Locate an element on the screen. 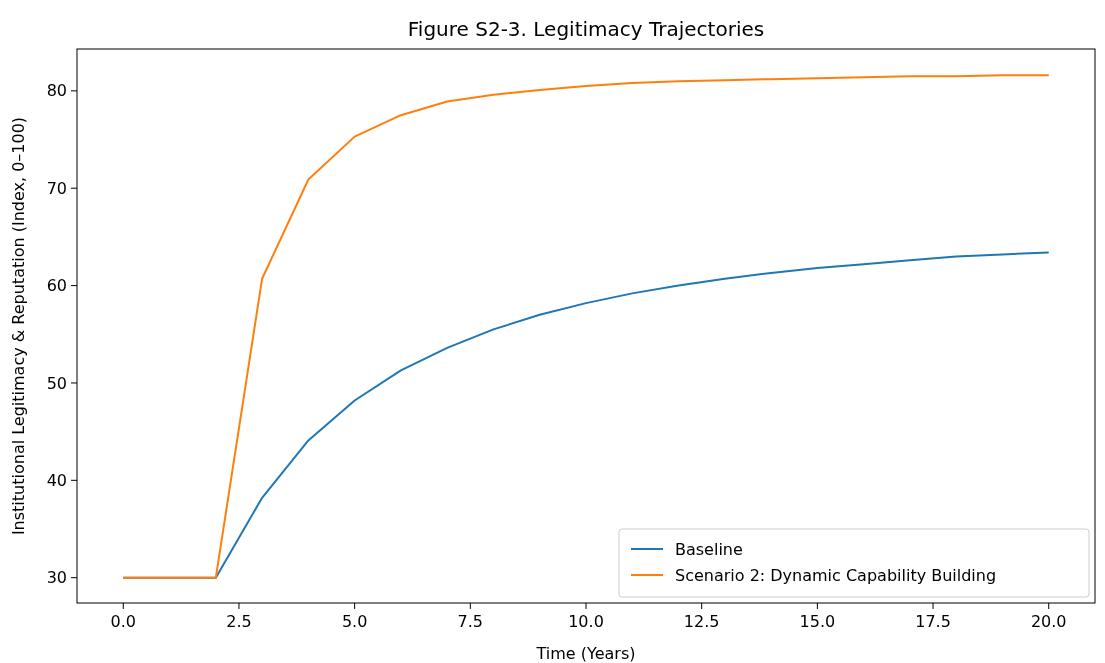 Image resolution: width=1105 pixels, height=663 pixels. y-tick-label: 40 is located at coordinates (56, 480).